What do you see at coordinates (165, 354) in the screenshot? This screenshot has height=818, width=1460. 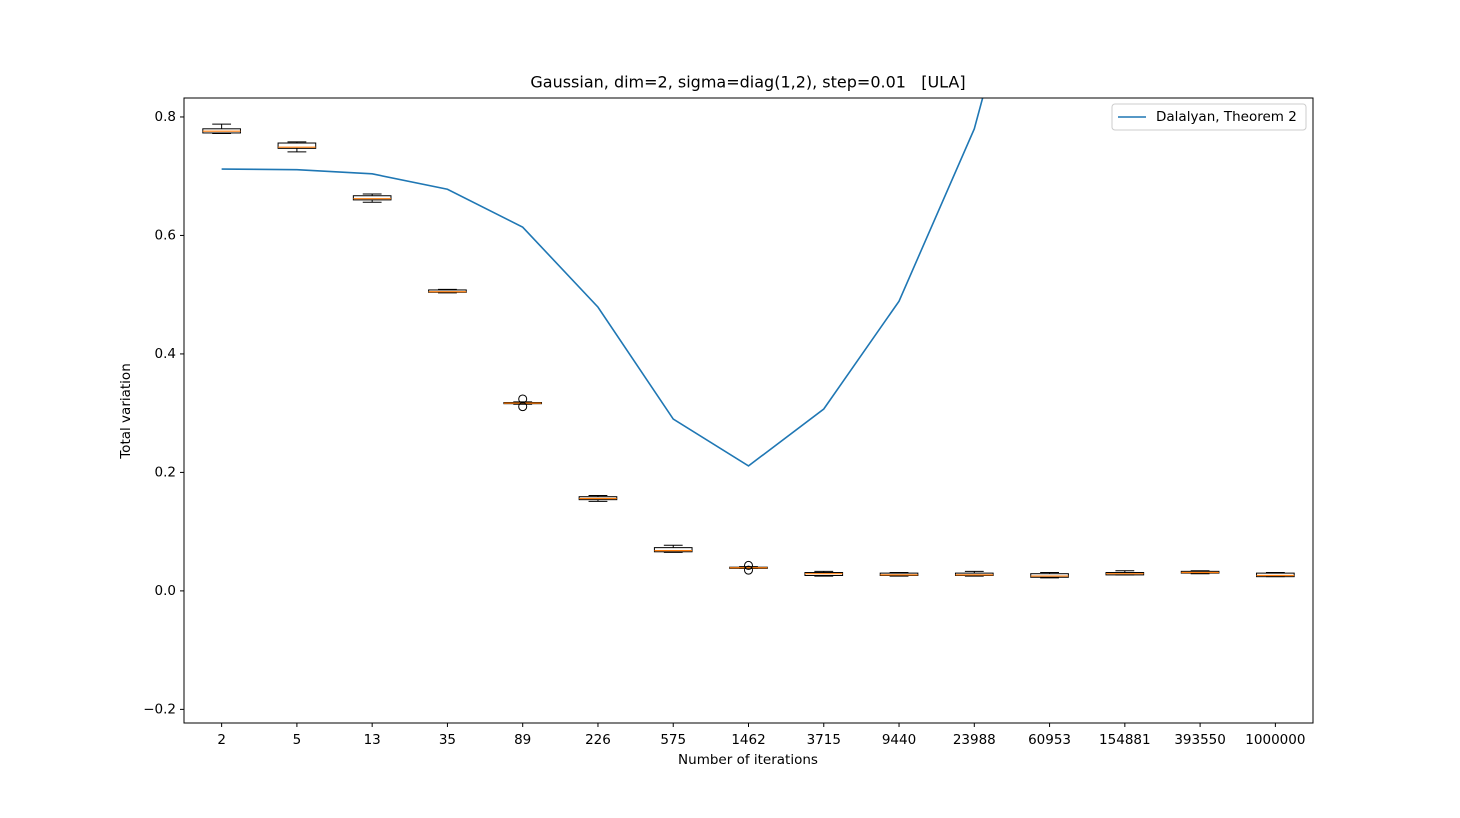 I see `y-tick-label: 0.4` at bounding box center [165, 354].